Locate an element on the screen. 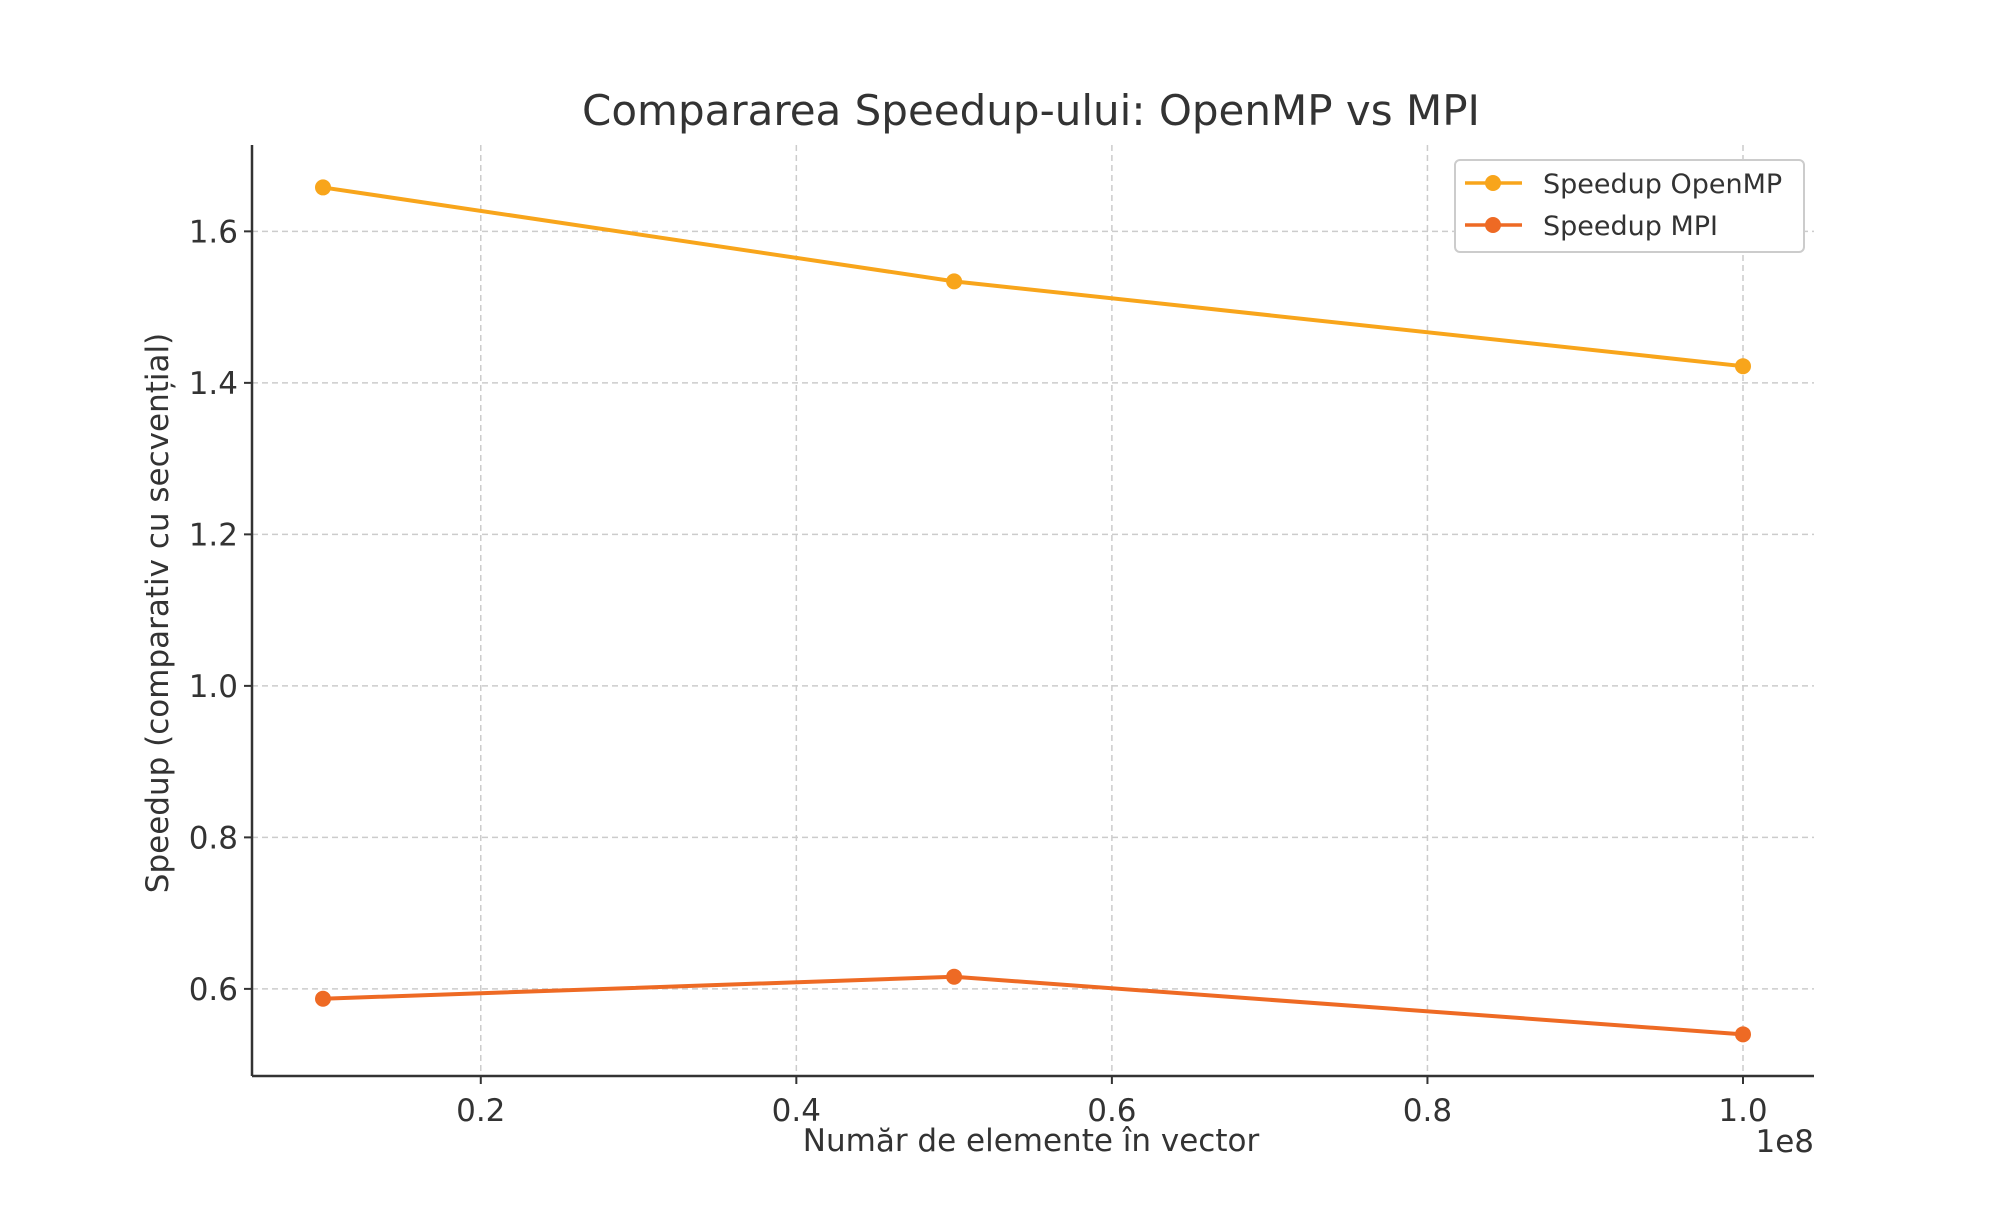 This screenshot has height=1205, width=2000. legend-frame is located at coordinates (1629, 206).